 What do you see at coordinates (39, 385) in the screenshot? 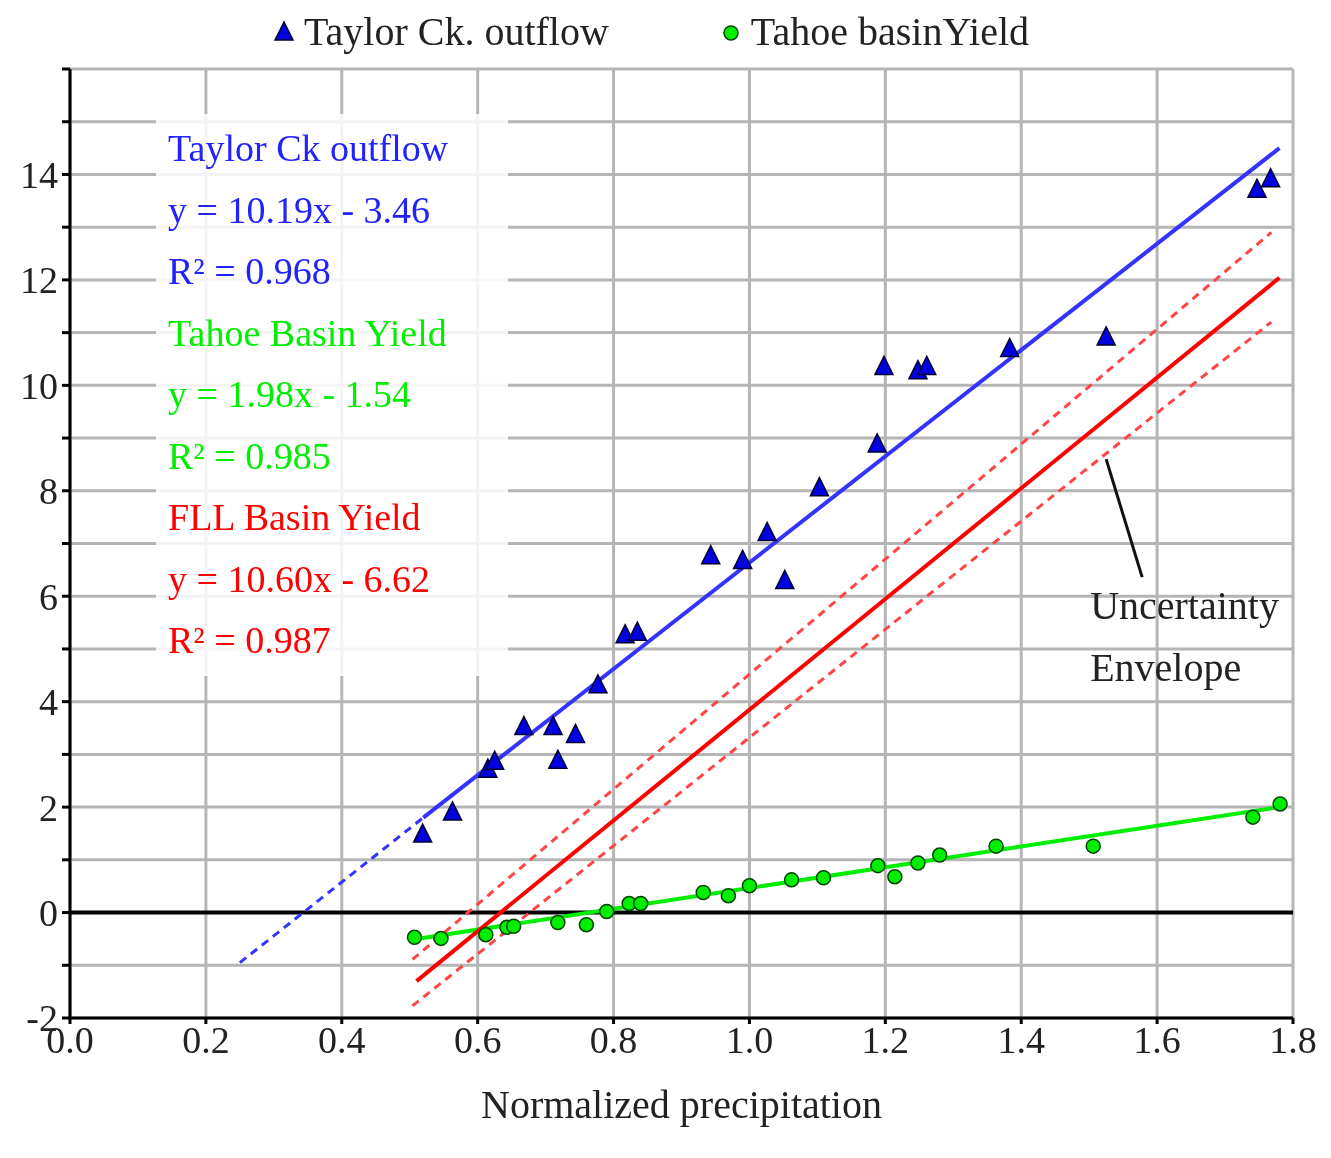
I see `y-tick-label: 10` at bounding box center [39, 385].